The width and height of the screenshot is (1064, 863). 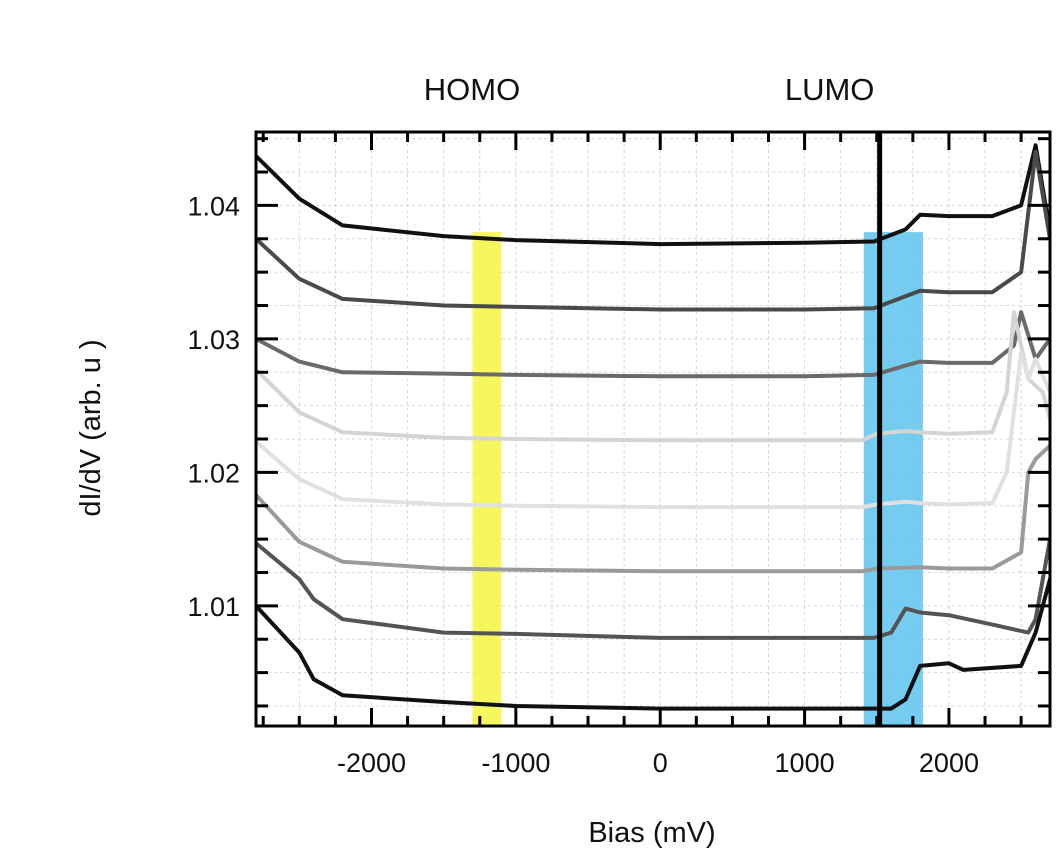 I want to click on y-tick-label: 1.03, so click(x=213, y=340).